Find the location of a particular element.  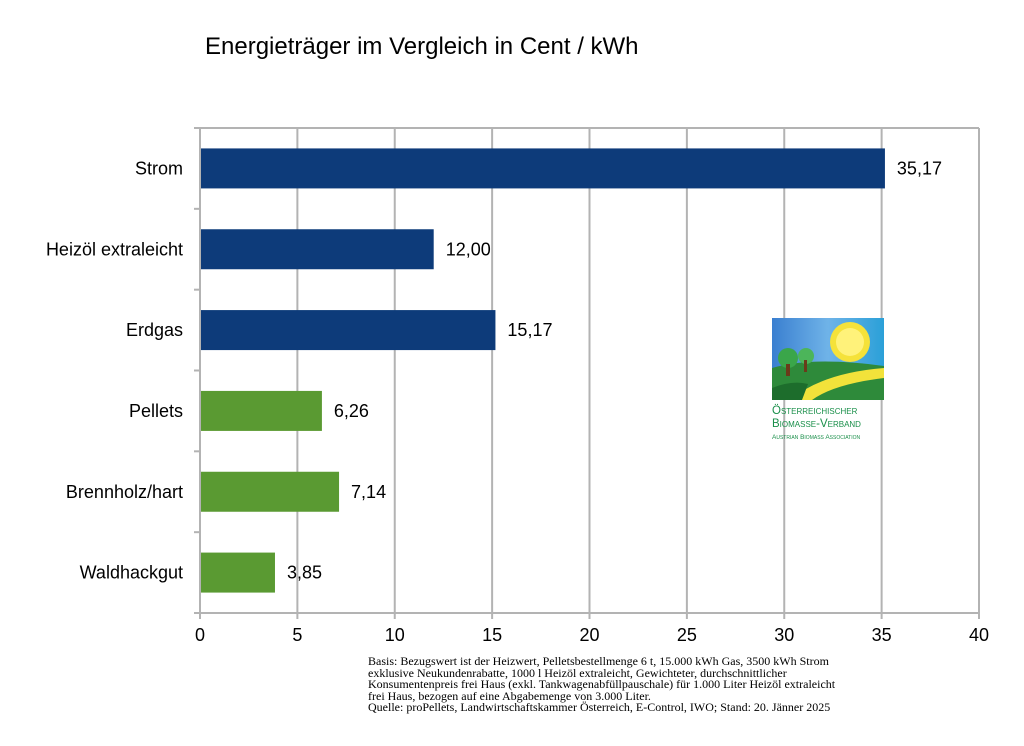

category-label: Erdgas is located at coordinates (154, 330).